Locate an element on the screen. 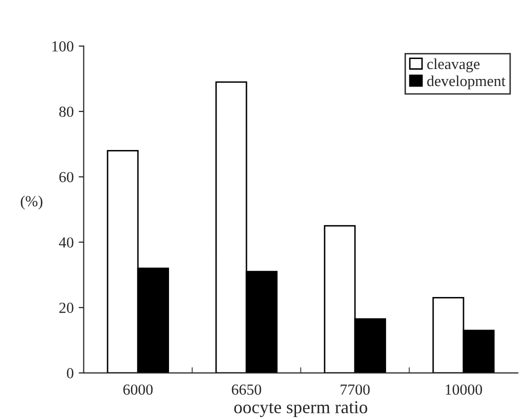 This screenshot has height=419, width=523. x-axis-title: oocyte sperm ratio is located at coordinates (301, 409).